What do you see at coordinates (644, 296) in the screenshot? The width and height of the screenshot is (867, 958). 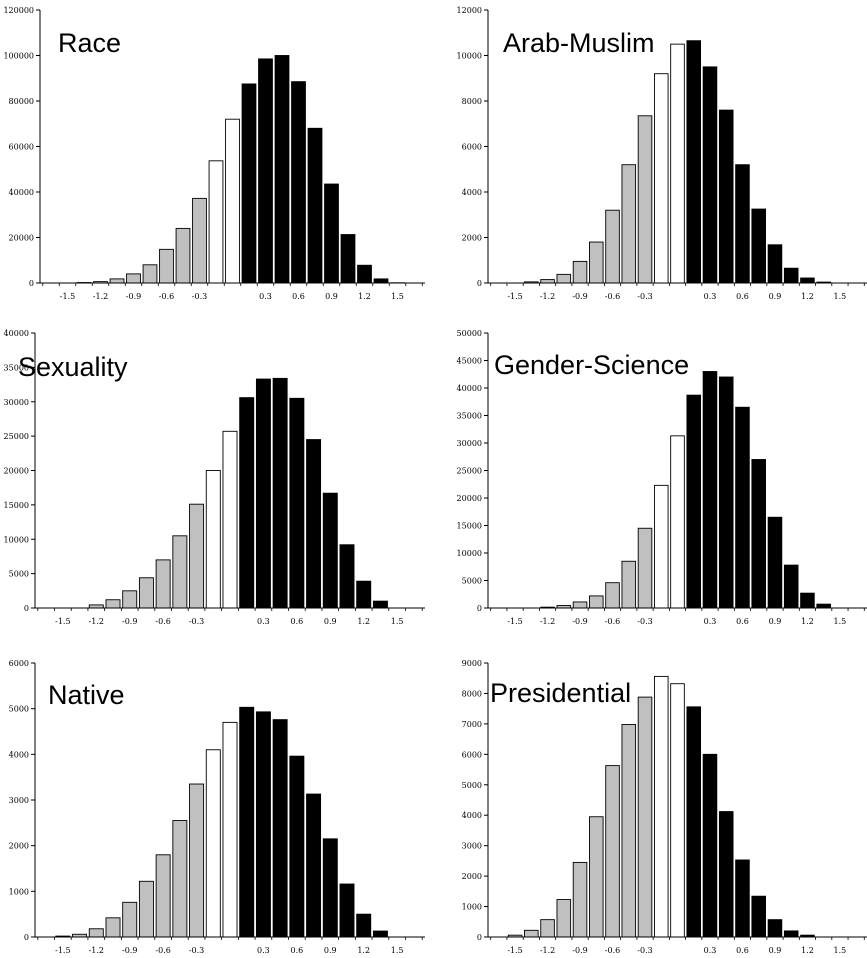 I see `x-tick-label: -0.3` at bounding box center [644, 296].